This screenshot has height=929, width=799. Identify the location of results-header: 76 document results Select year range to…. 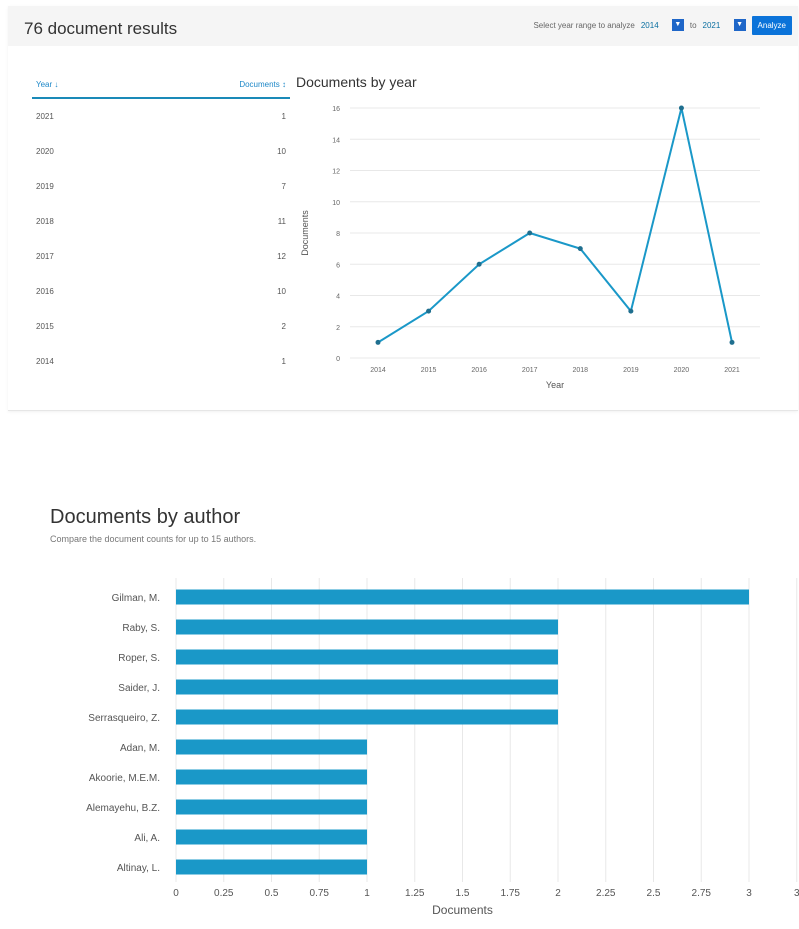
(403, 26).